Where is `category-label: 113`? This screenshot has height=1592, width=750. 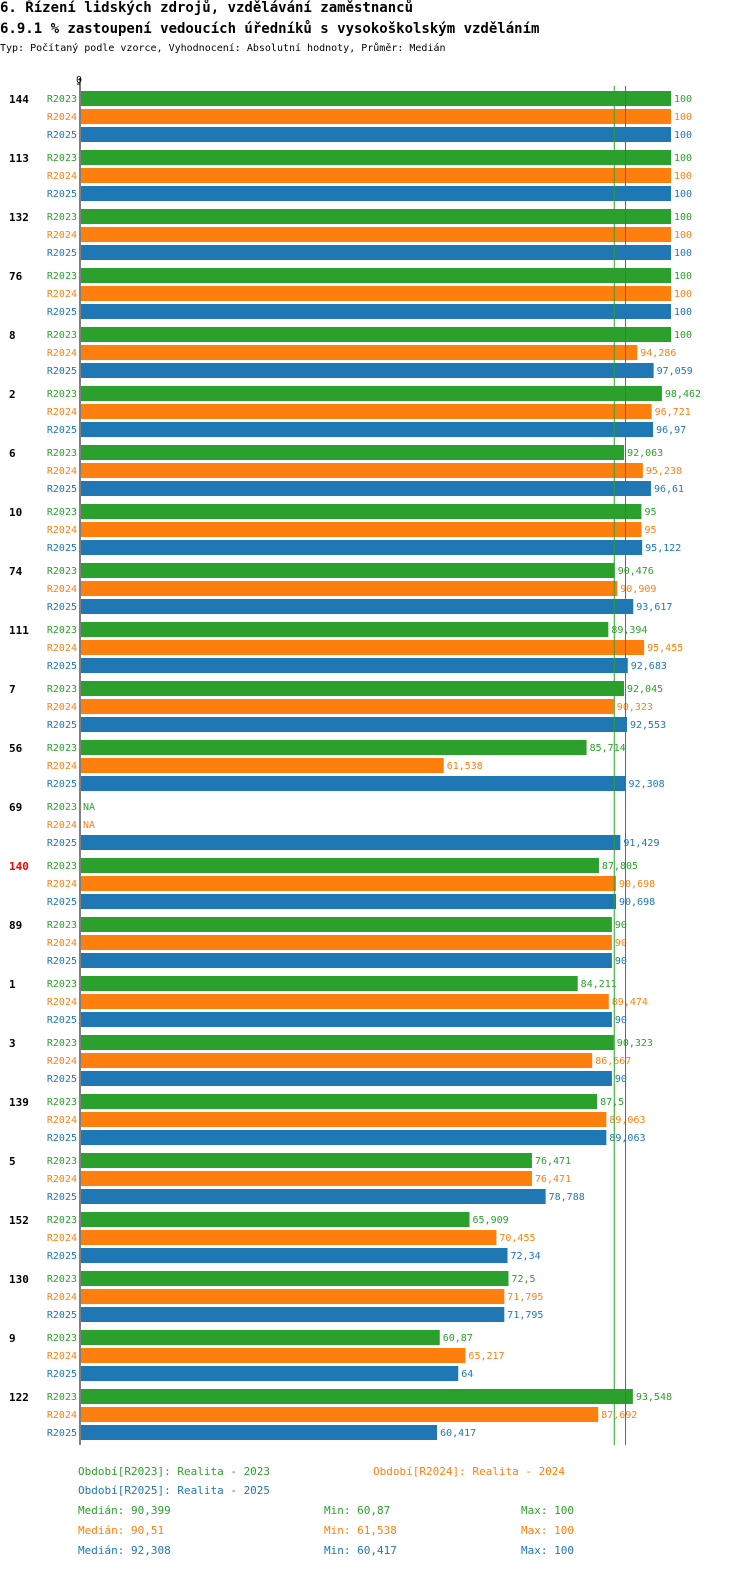 category-label: 113 is located at coordinates (19, 158).